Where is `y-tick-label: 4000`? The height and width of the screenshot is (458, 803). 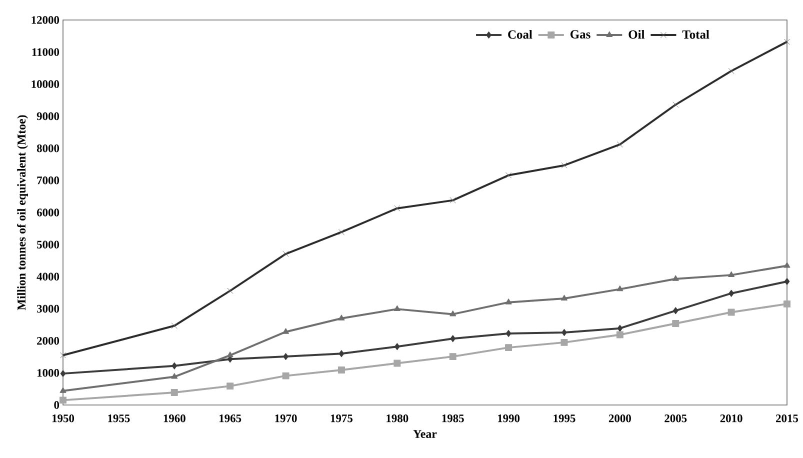 y-tick-label: 4000 is located at coordinates (48, 276).